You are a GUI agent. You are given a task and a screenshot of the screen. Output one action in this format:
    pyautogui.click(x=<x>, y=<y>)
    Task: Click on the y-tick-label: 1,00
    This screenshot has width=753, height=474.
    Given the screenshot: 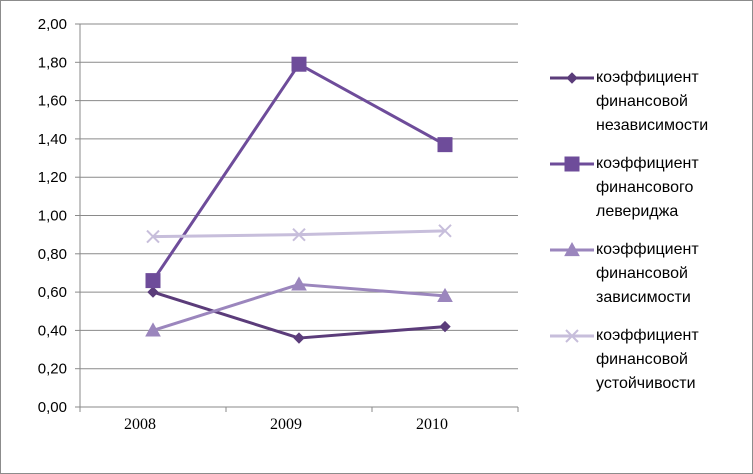 What is the action you would take?
    pyautogui.click(x=52, y=216)
    